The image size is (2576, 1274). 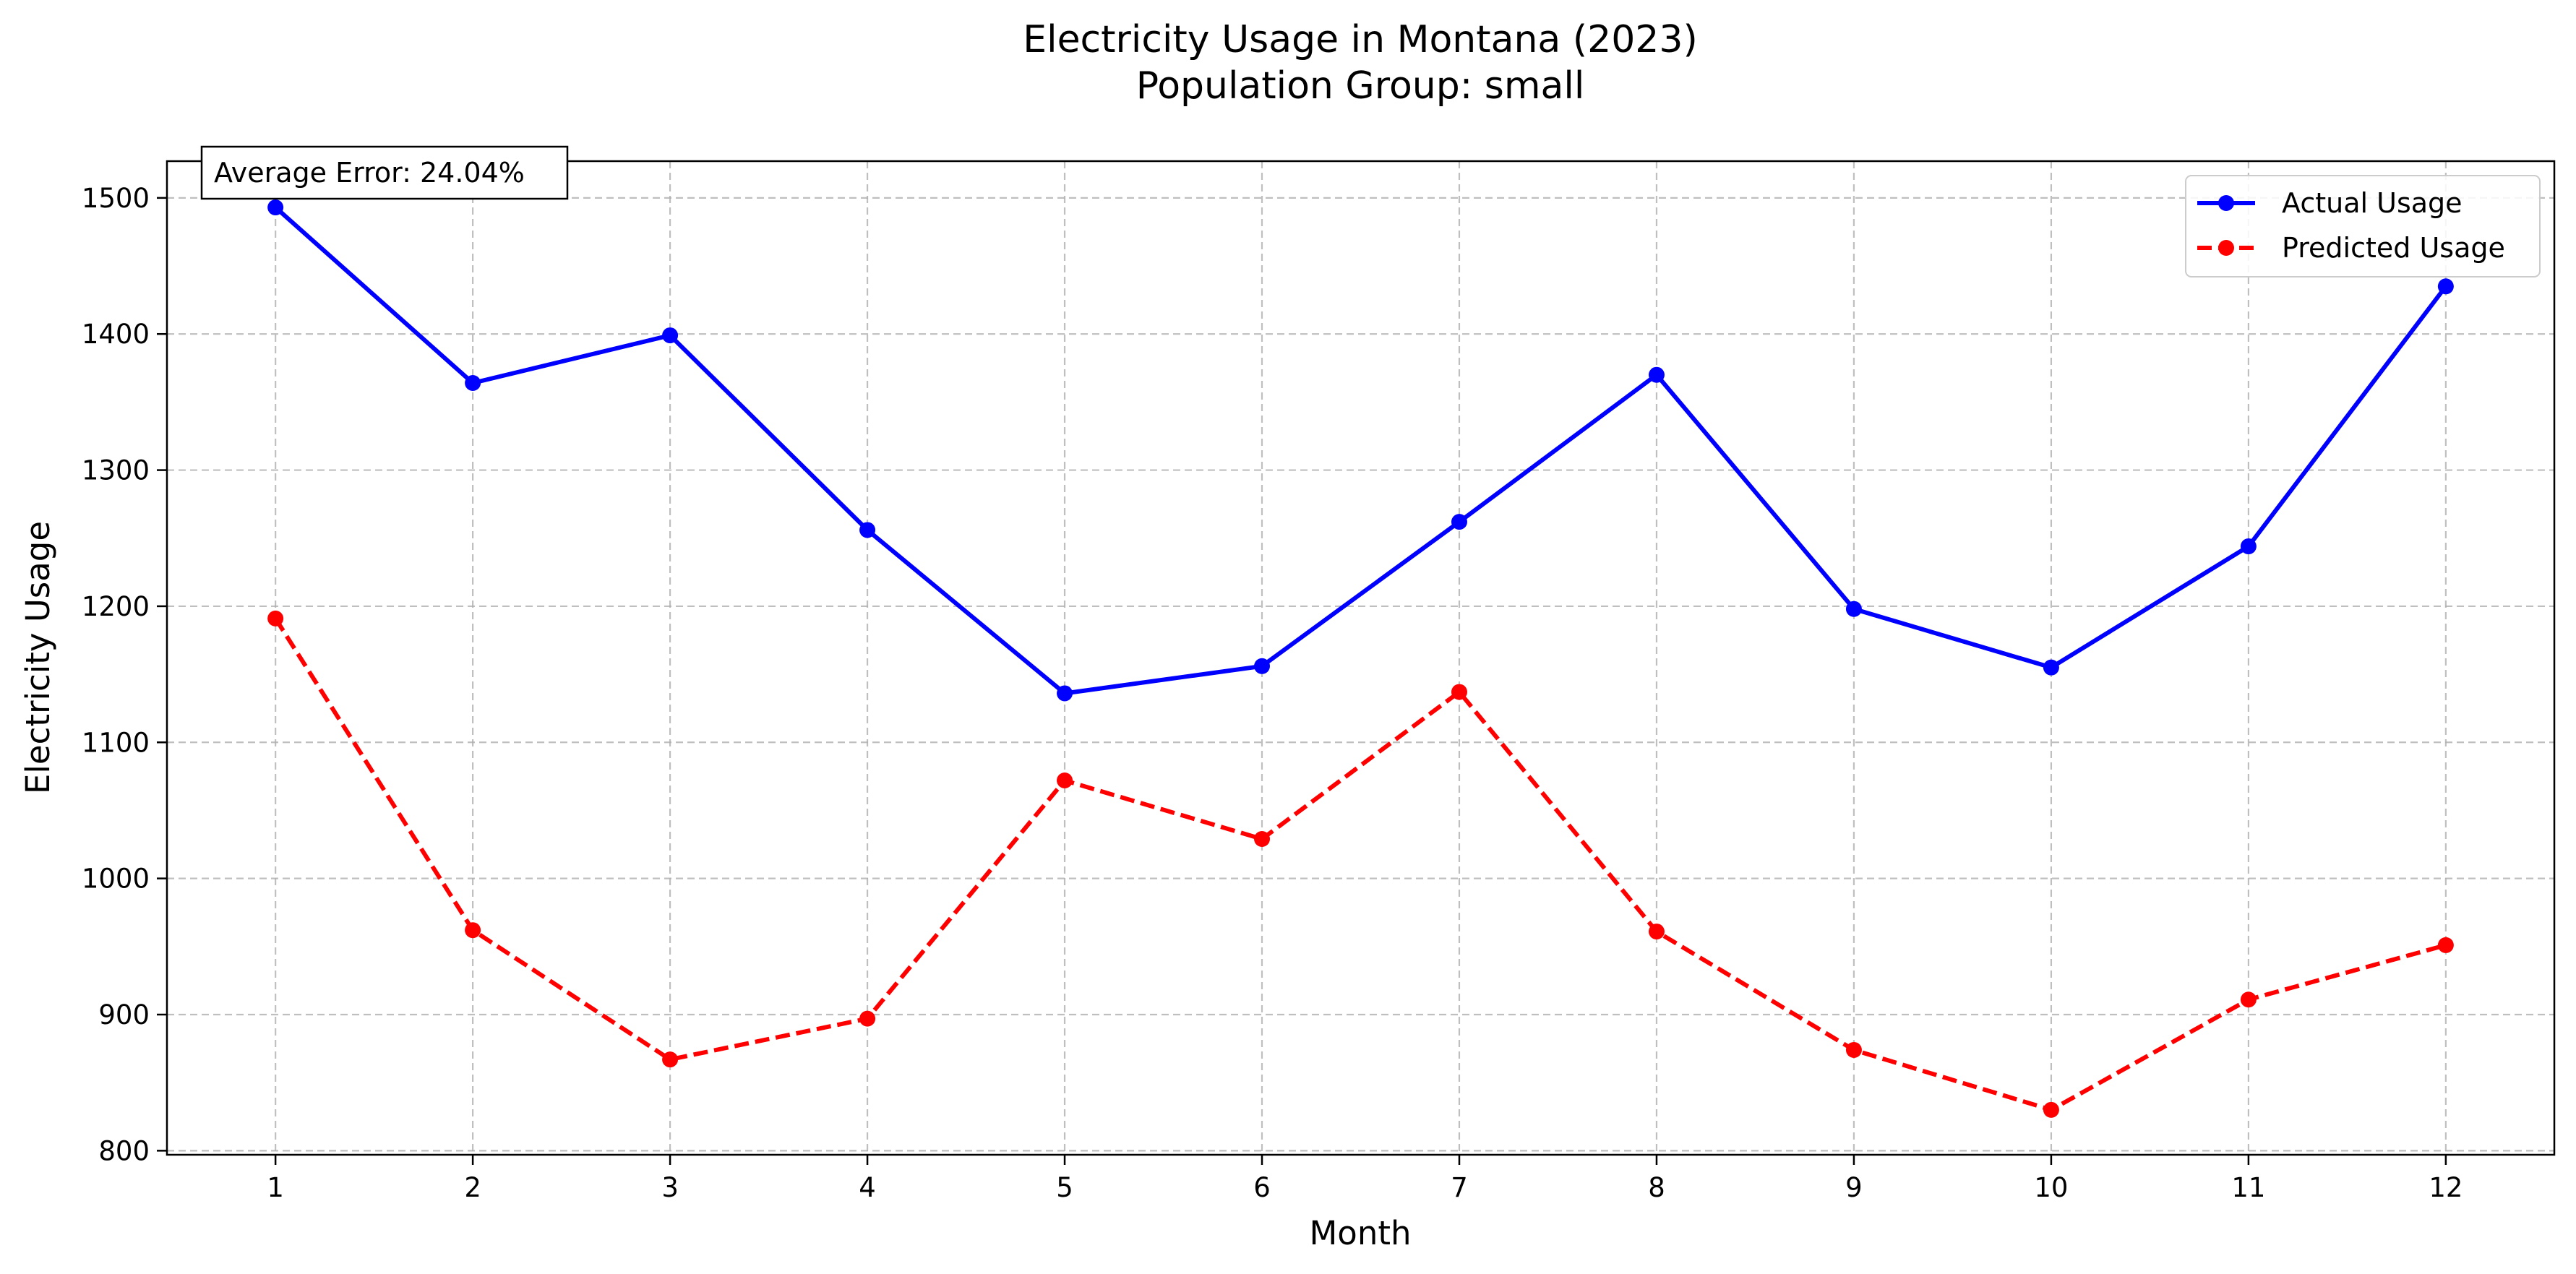 I want to click on annotation-text: Average Error: 24.04%, so click(x=370, y=173).